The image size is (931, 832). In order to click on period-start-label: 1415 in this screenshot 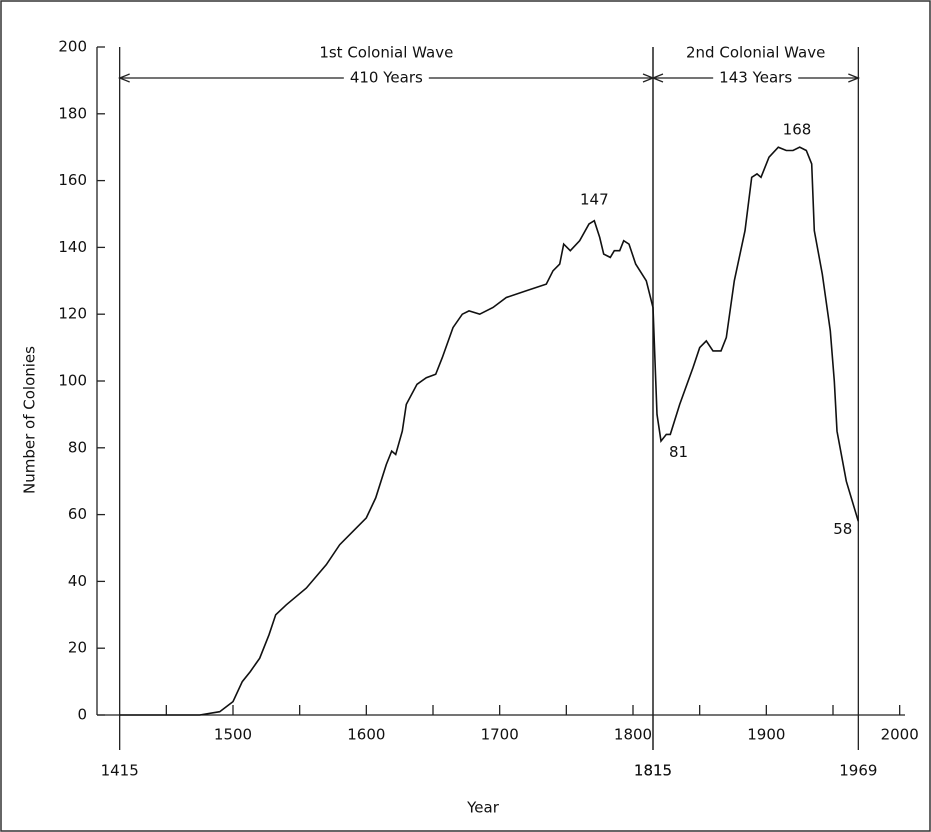, I will do `click(120, 771)`.